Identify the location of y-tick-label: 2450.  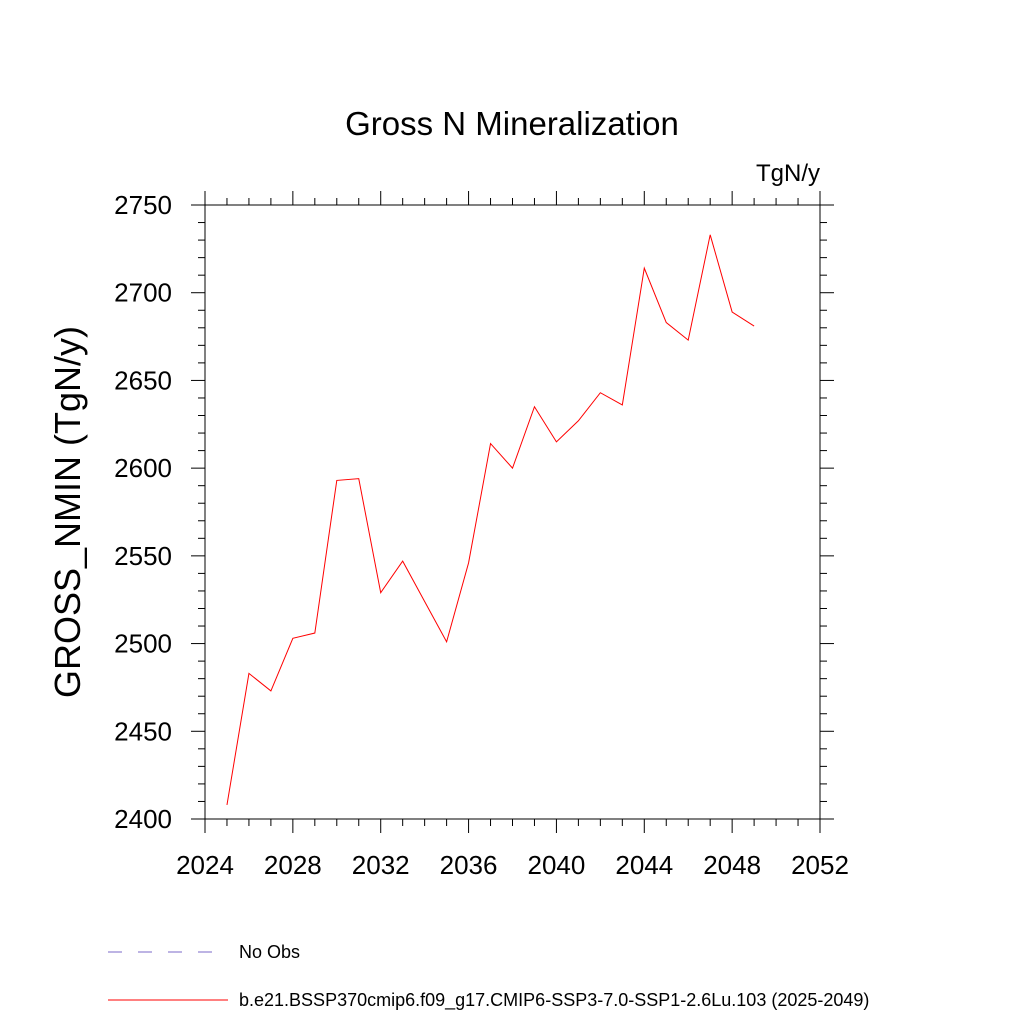
(143, 731).